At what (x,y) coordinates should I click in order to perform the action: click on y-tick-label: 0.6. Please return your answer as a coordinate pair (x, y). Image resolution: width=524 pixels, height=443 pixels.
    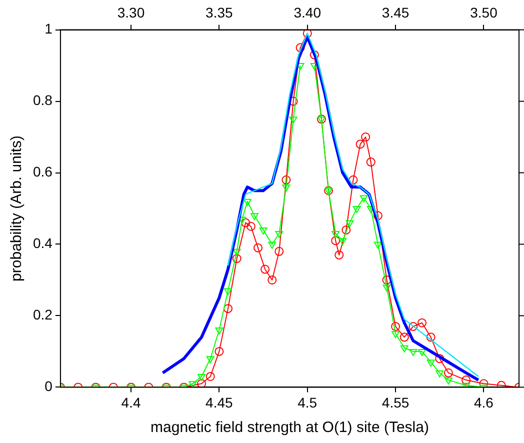
    Looking at the image, I should click on (42, 172).